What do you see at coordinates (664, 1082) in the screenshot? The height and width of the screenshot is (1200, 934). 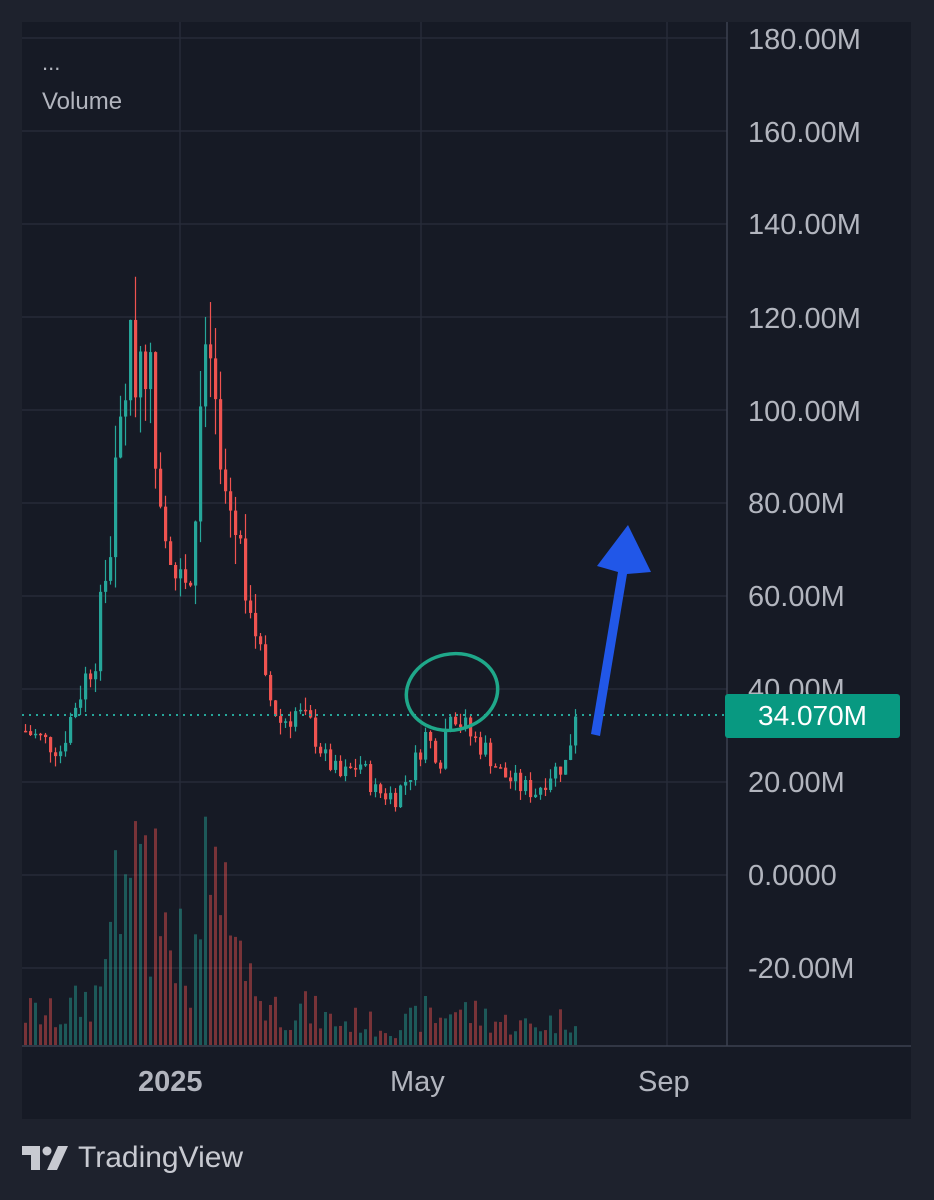 I see `x-tick-label: Sep` at bounding box center [664, 1082].